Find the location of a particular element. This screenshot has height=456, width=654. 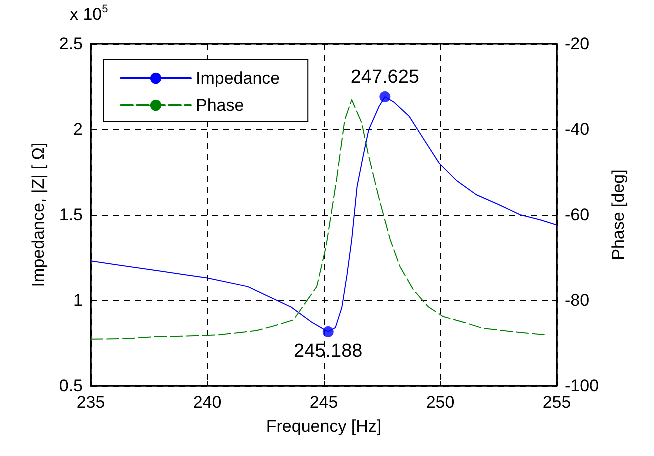

x-axis-title: Frequency [Hz] is located at coordinates (324, 426).